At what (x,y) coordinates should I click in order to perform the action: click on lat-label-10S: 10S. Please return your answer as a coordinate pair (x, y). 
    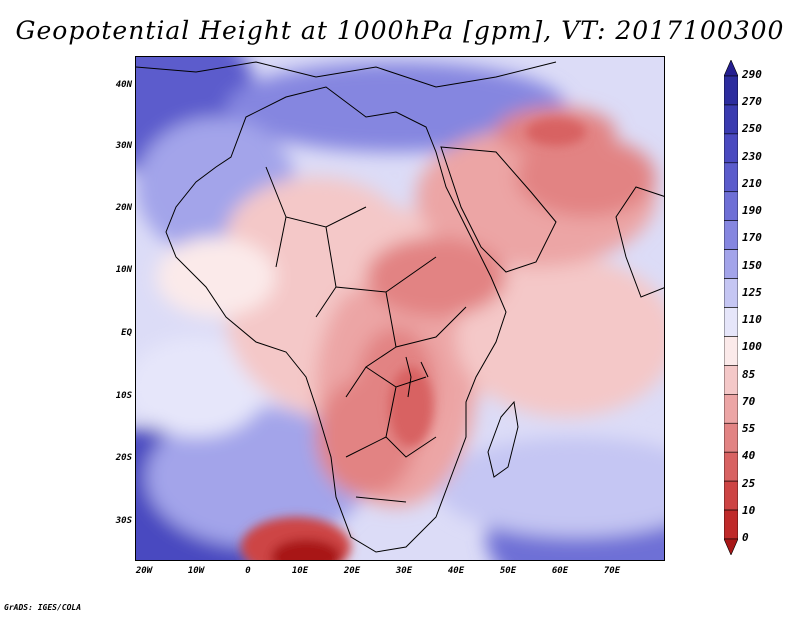
    Looking at the image, I should click on (123, 396).